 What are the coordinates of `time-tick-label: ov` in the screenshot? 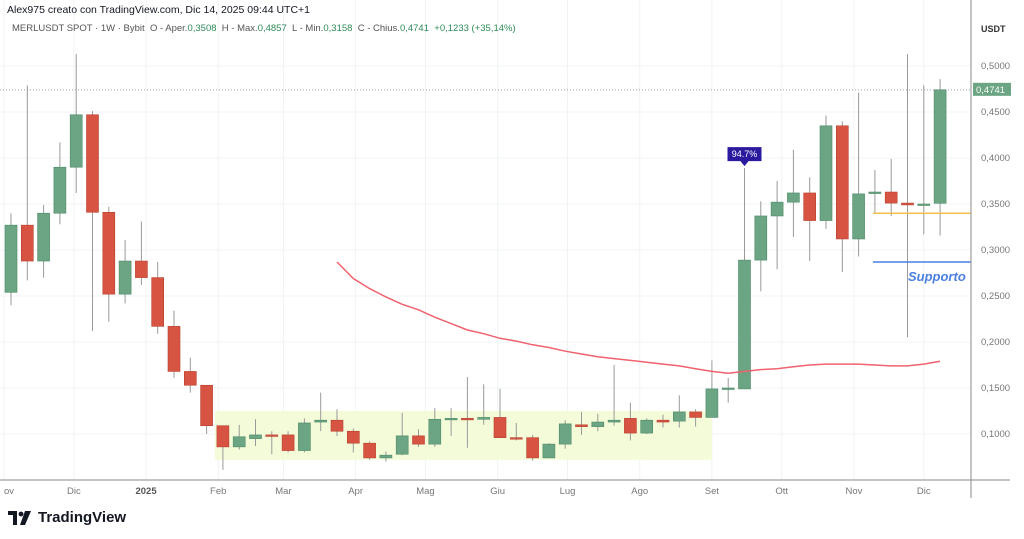 It's located at (9, 491).